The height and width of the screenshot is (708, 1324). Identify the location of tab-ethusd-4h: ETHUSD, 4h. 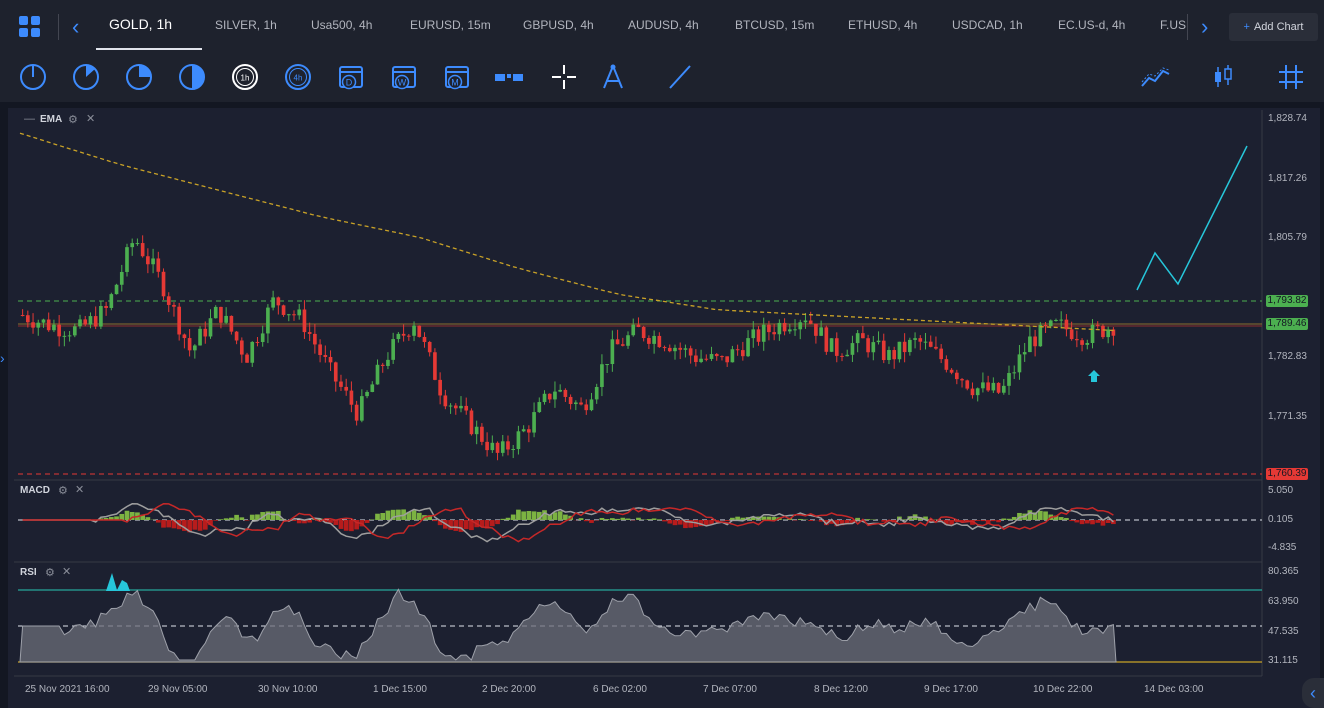
(883, 25).